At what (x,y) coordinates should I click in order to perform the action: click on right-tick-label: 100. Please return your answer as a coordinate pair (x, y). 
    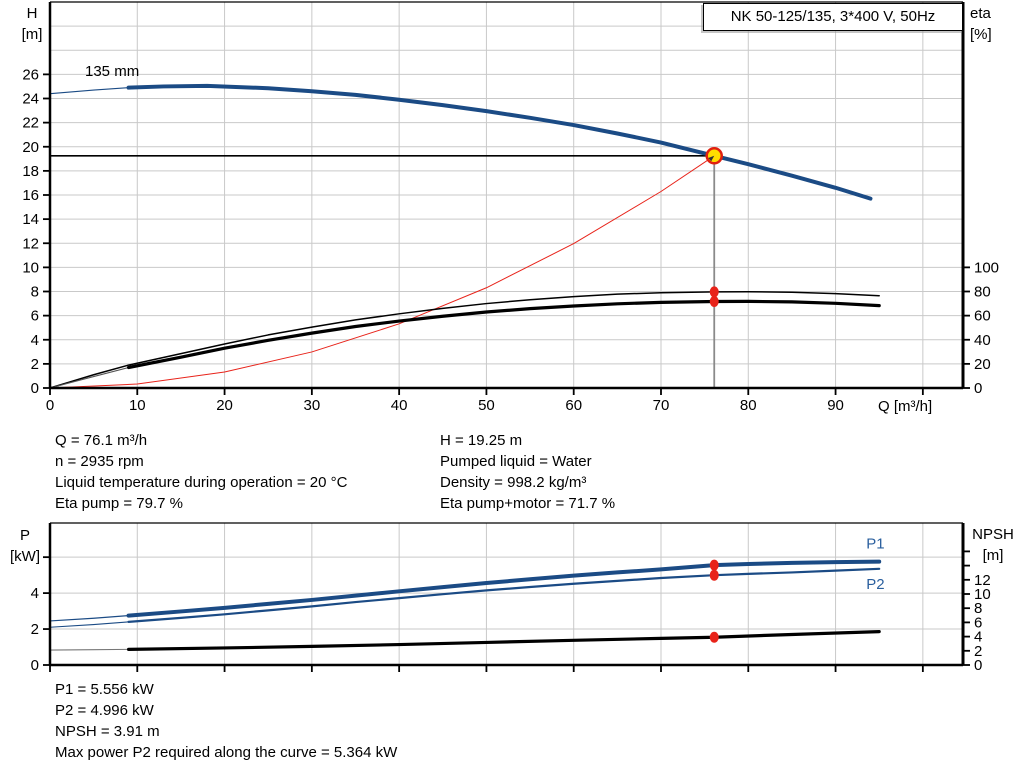
    Looking at the image, I should click on (986, 267).